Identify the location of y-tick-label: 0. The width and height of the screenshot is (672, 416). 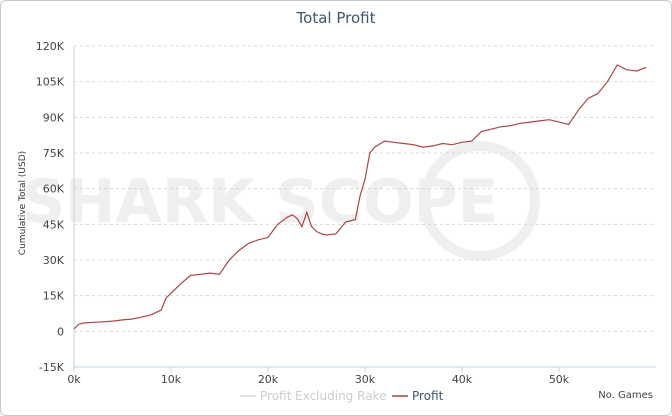
(60, 331).